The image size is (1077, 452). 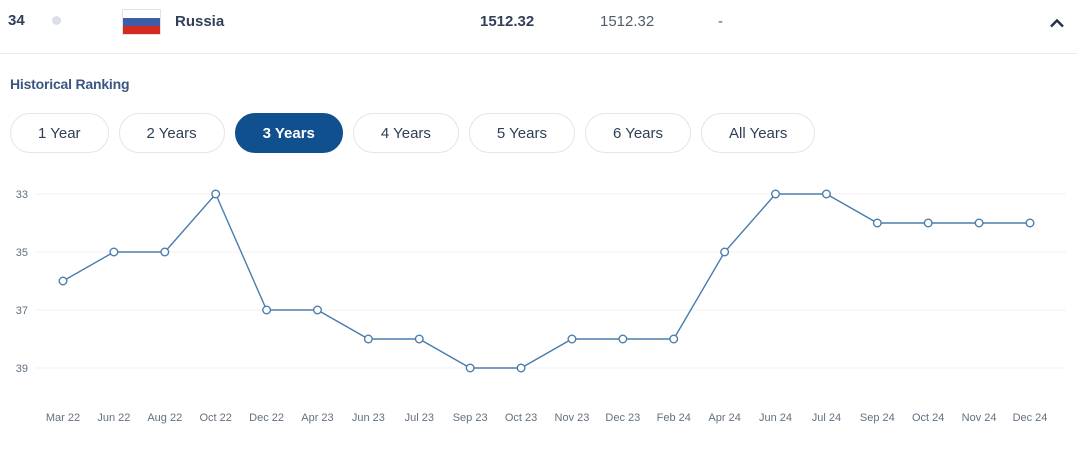 What do you see at coordinates (674, 418) in the screenshot?
I see `x-axis-tick-label: Feb 24` at bounding box center [674, 418].